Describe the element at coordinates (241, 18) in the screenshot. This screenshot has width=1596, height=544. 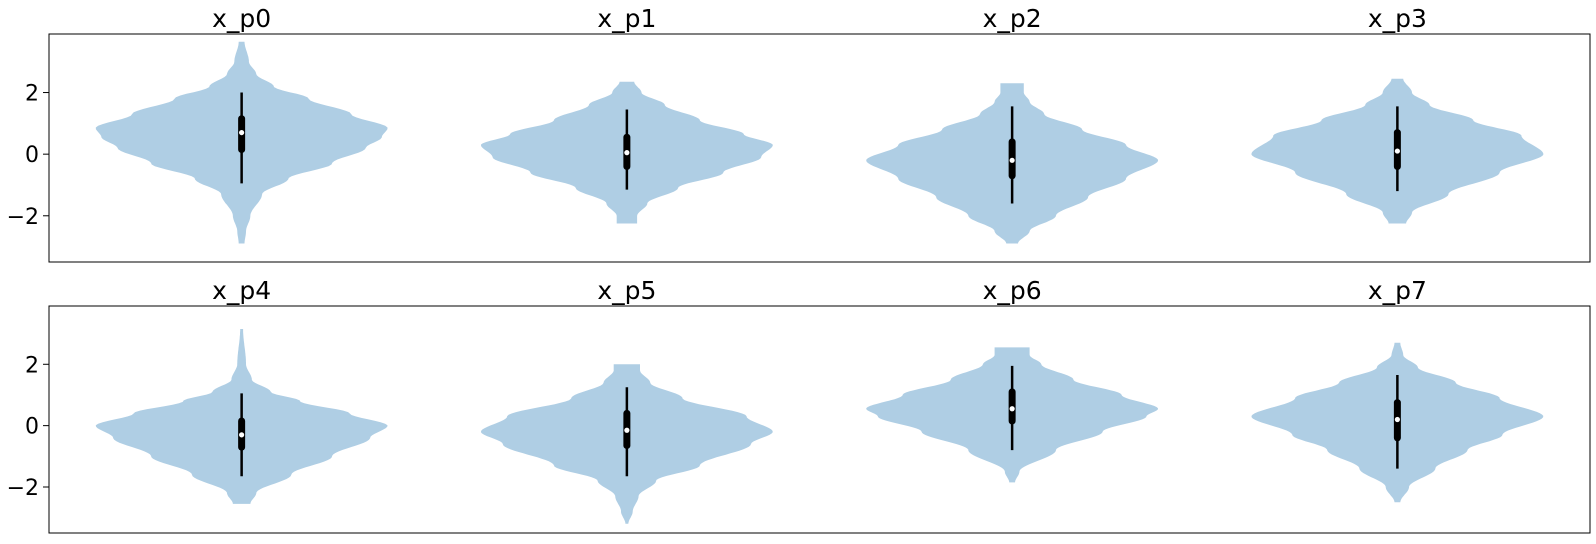
I see `panel-title: x_p0` at that location.